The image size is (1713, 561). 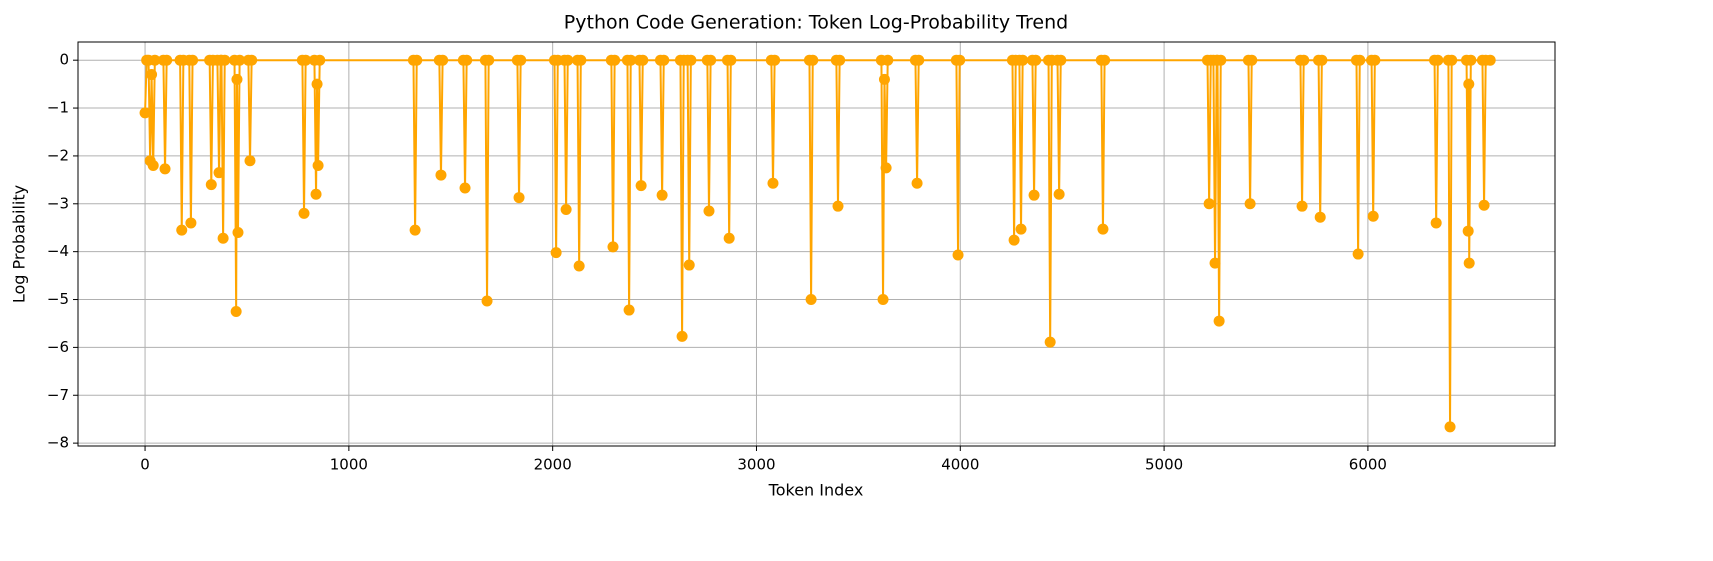 I want to click on y-tick-label: −7, so click(x=58, y=395).